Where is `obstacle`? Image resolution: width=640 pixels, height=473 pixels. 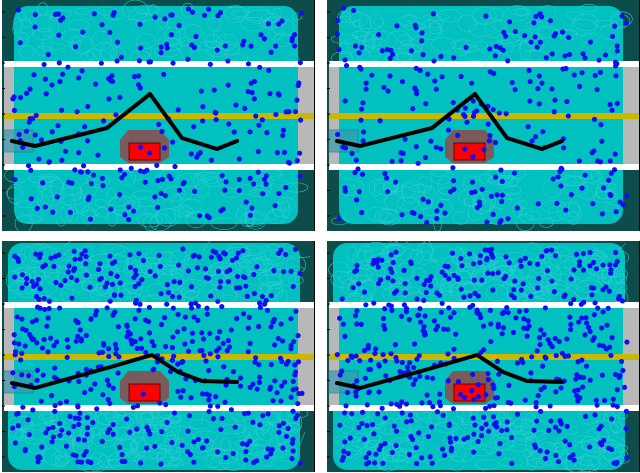 obstacle is located at coordinates (469, 151).